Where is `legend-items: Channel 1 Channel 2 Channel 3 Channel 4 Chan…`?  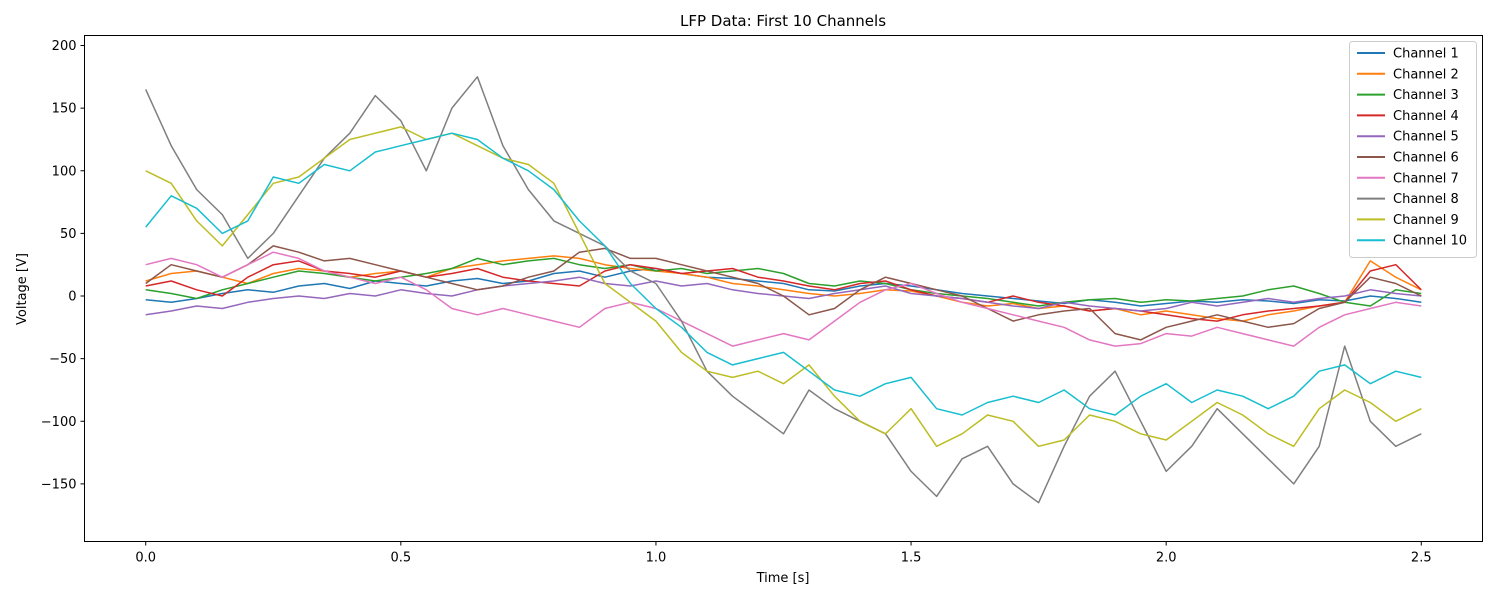
legend-items: Channel 1 Channel 2 Channel 3 Channel 4 Chan… is located at coordinates (1412, 148).